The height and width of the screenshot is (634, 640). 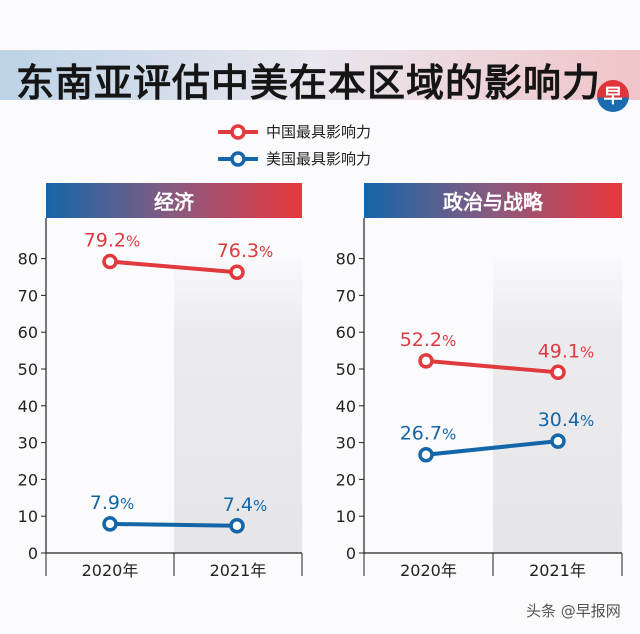 What do you see at coordinates (319, 132) in the screenshot?
I see `legend-label-china: 中国最具影响力` at bounding box center [319, 132].